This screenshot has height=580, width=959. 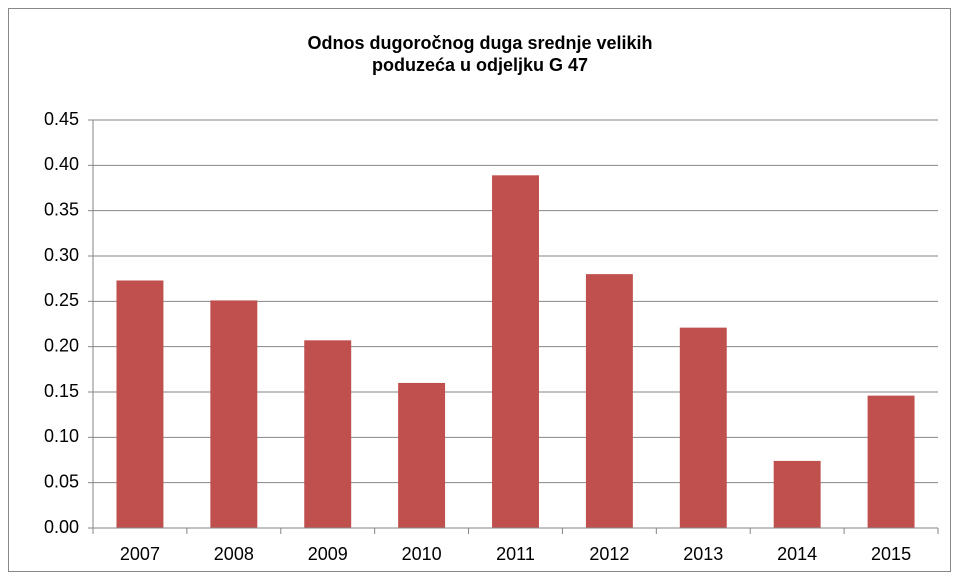 What do you see at coordinates (328, 554) in the screenshot?
I see `x-tick-label: 2009` at bounding box center [328, 554].